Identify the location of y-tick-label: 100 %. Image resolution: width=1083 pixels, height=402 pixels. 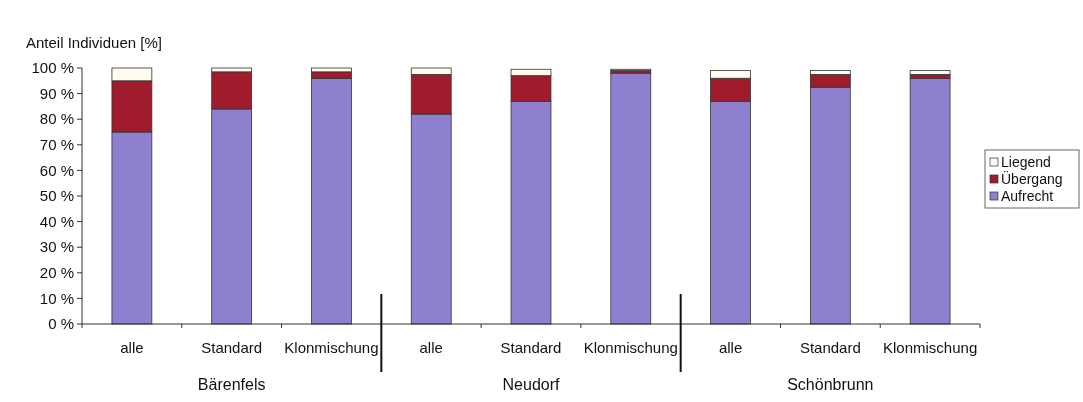
(52, 68).